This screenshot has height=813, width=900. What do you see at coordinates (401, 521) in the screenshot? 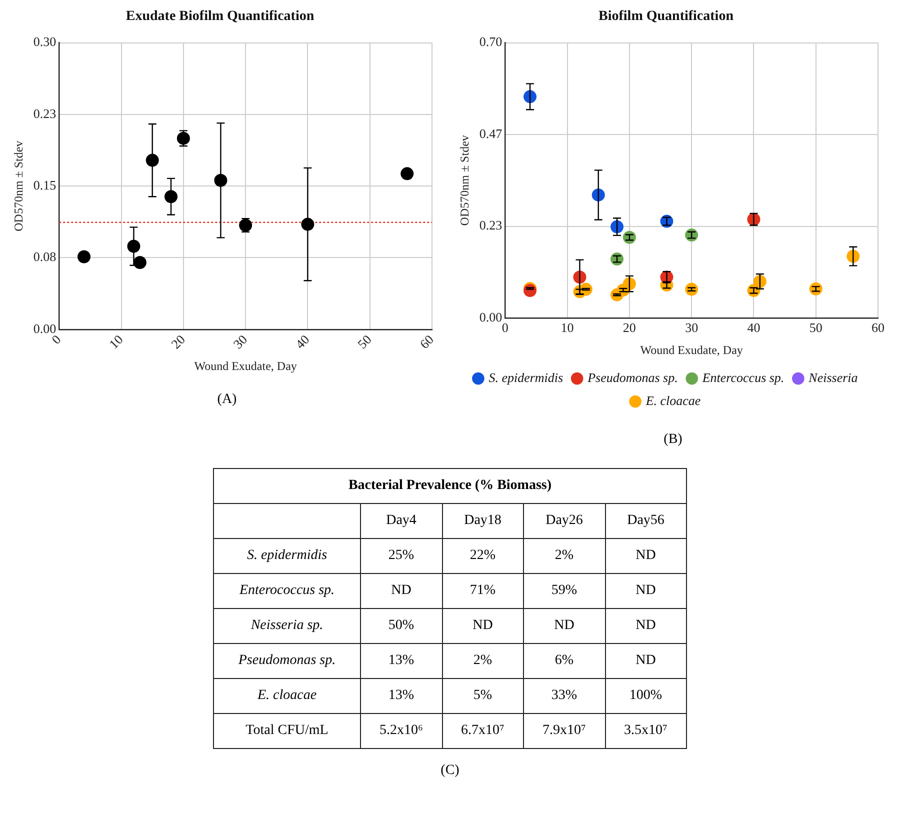
I see `category-label: Day4` at bounding box center [401, 521].